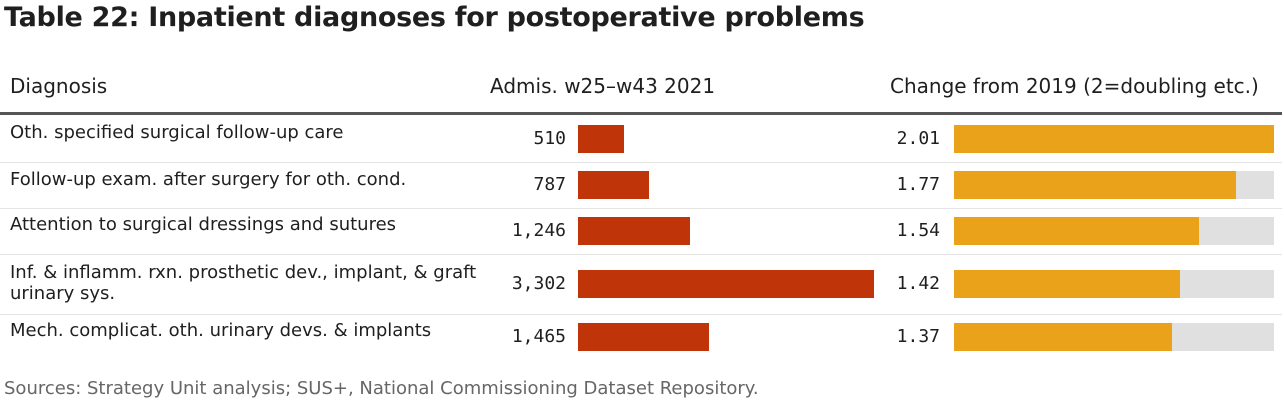 The width and height of the screenshot is (1284, 404). Describe the element at coordinates (538, 230) in the screenshot. I see `admissions-value: 1,246` at that location.